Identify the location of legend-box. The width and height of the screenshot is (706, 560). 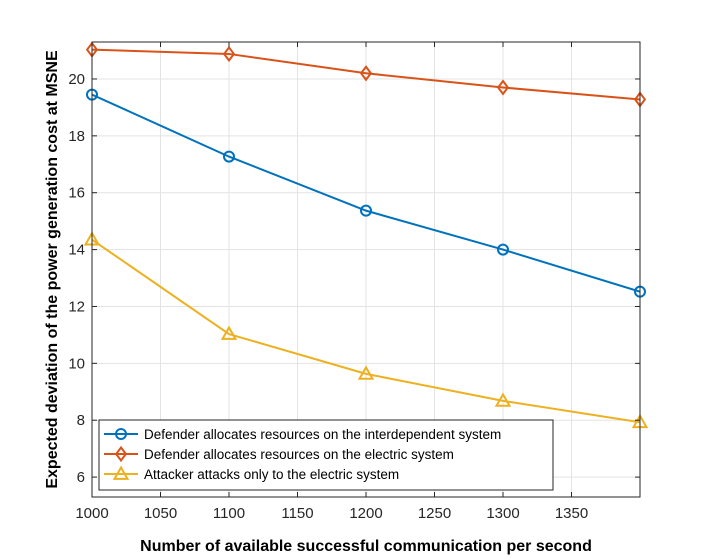
(326, 455).